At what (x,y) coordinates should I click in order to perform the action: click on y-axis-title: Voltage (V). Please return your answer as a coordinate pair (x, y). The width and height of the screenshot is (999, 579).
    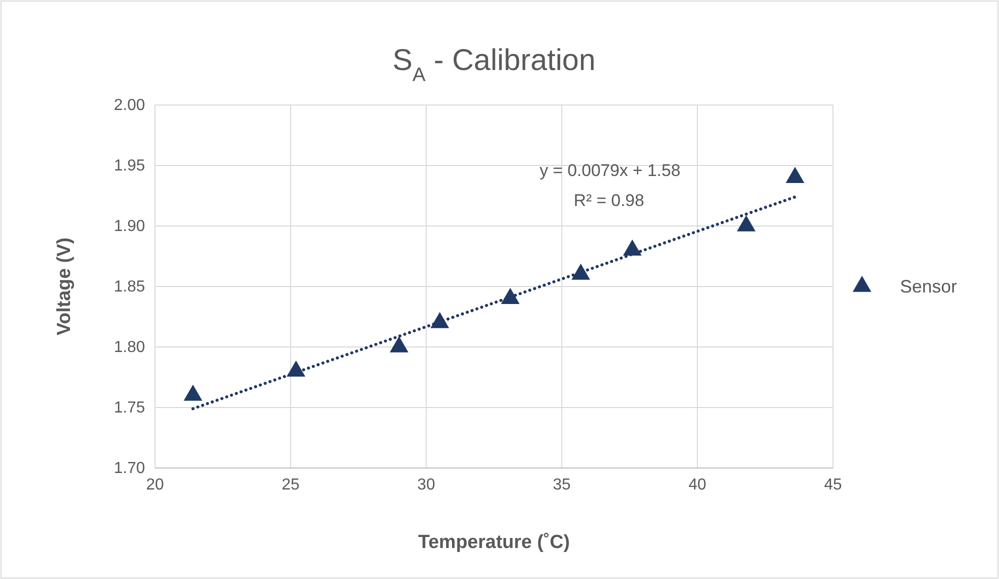
    Looking at the image, I should click on (64, 287).